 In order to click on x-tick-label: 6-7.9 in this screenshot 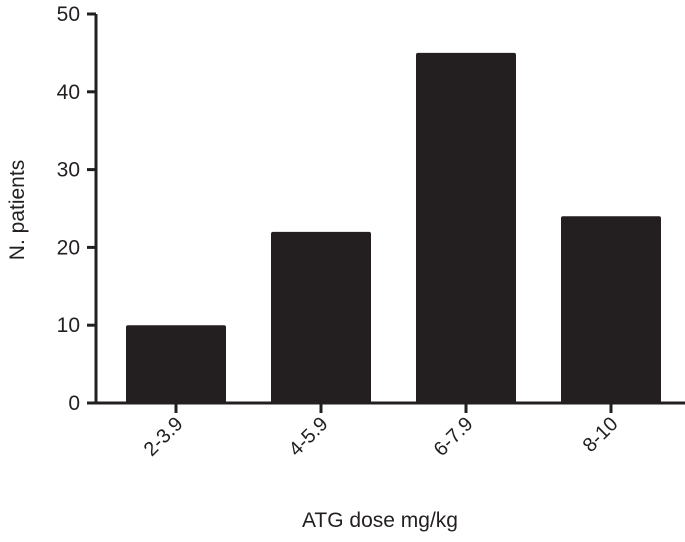, I will do `click(454, 437)`.